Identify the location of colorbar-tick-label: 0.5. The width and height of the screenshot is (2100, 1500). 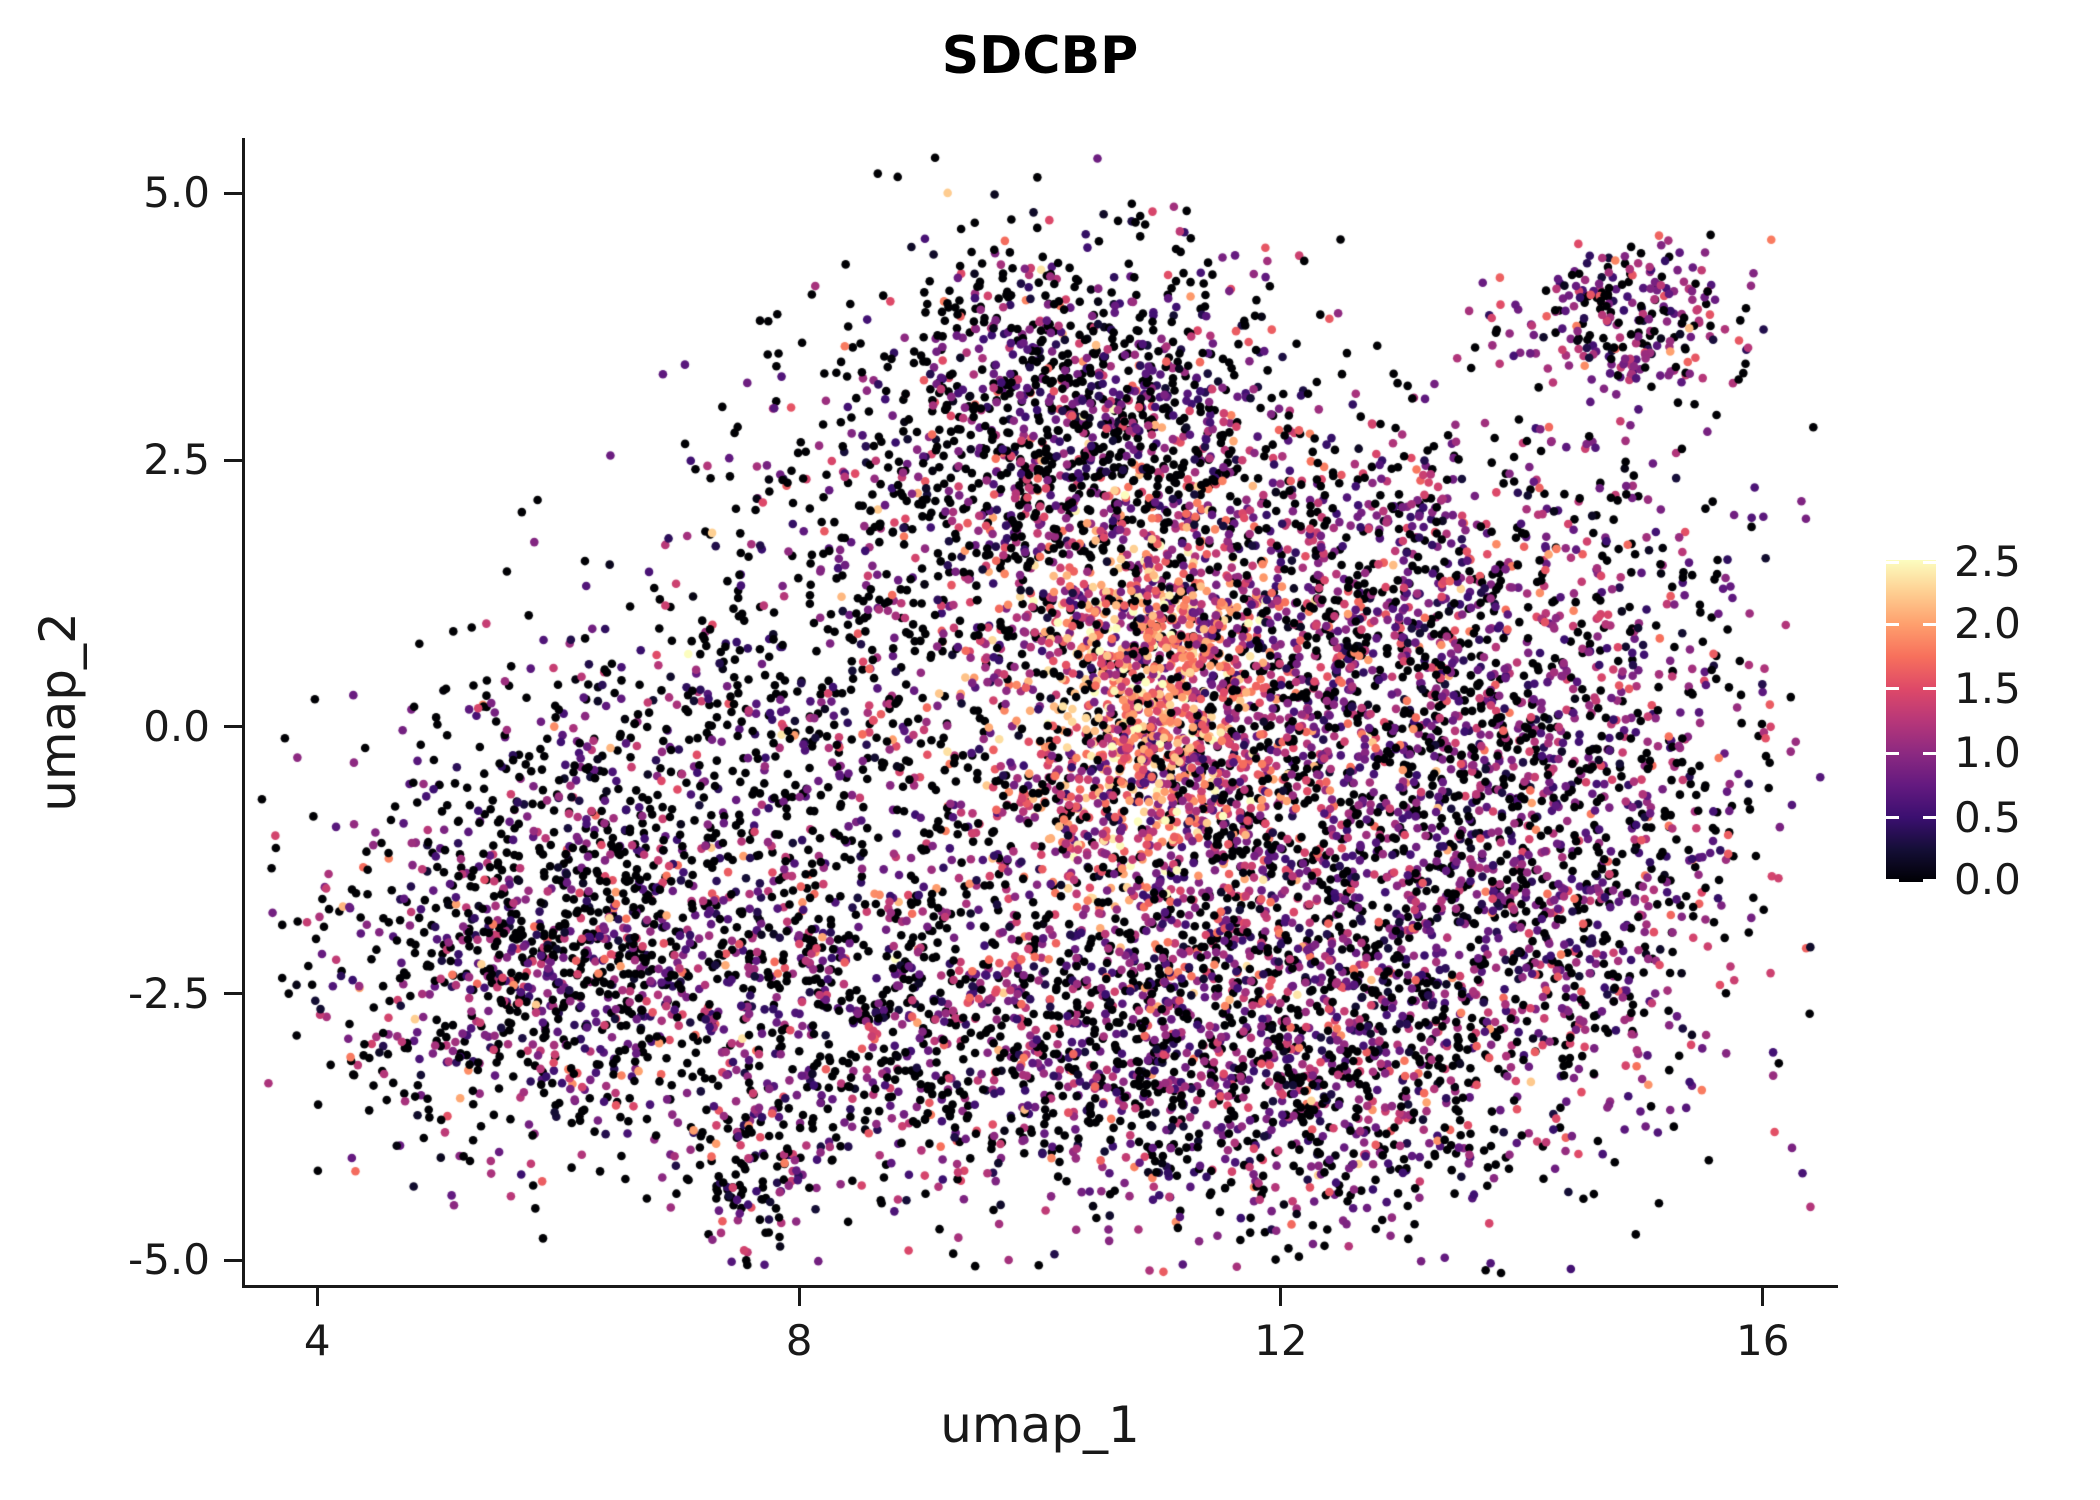
(1987, 817).